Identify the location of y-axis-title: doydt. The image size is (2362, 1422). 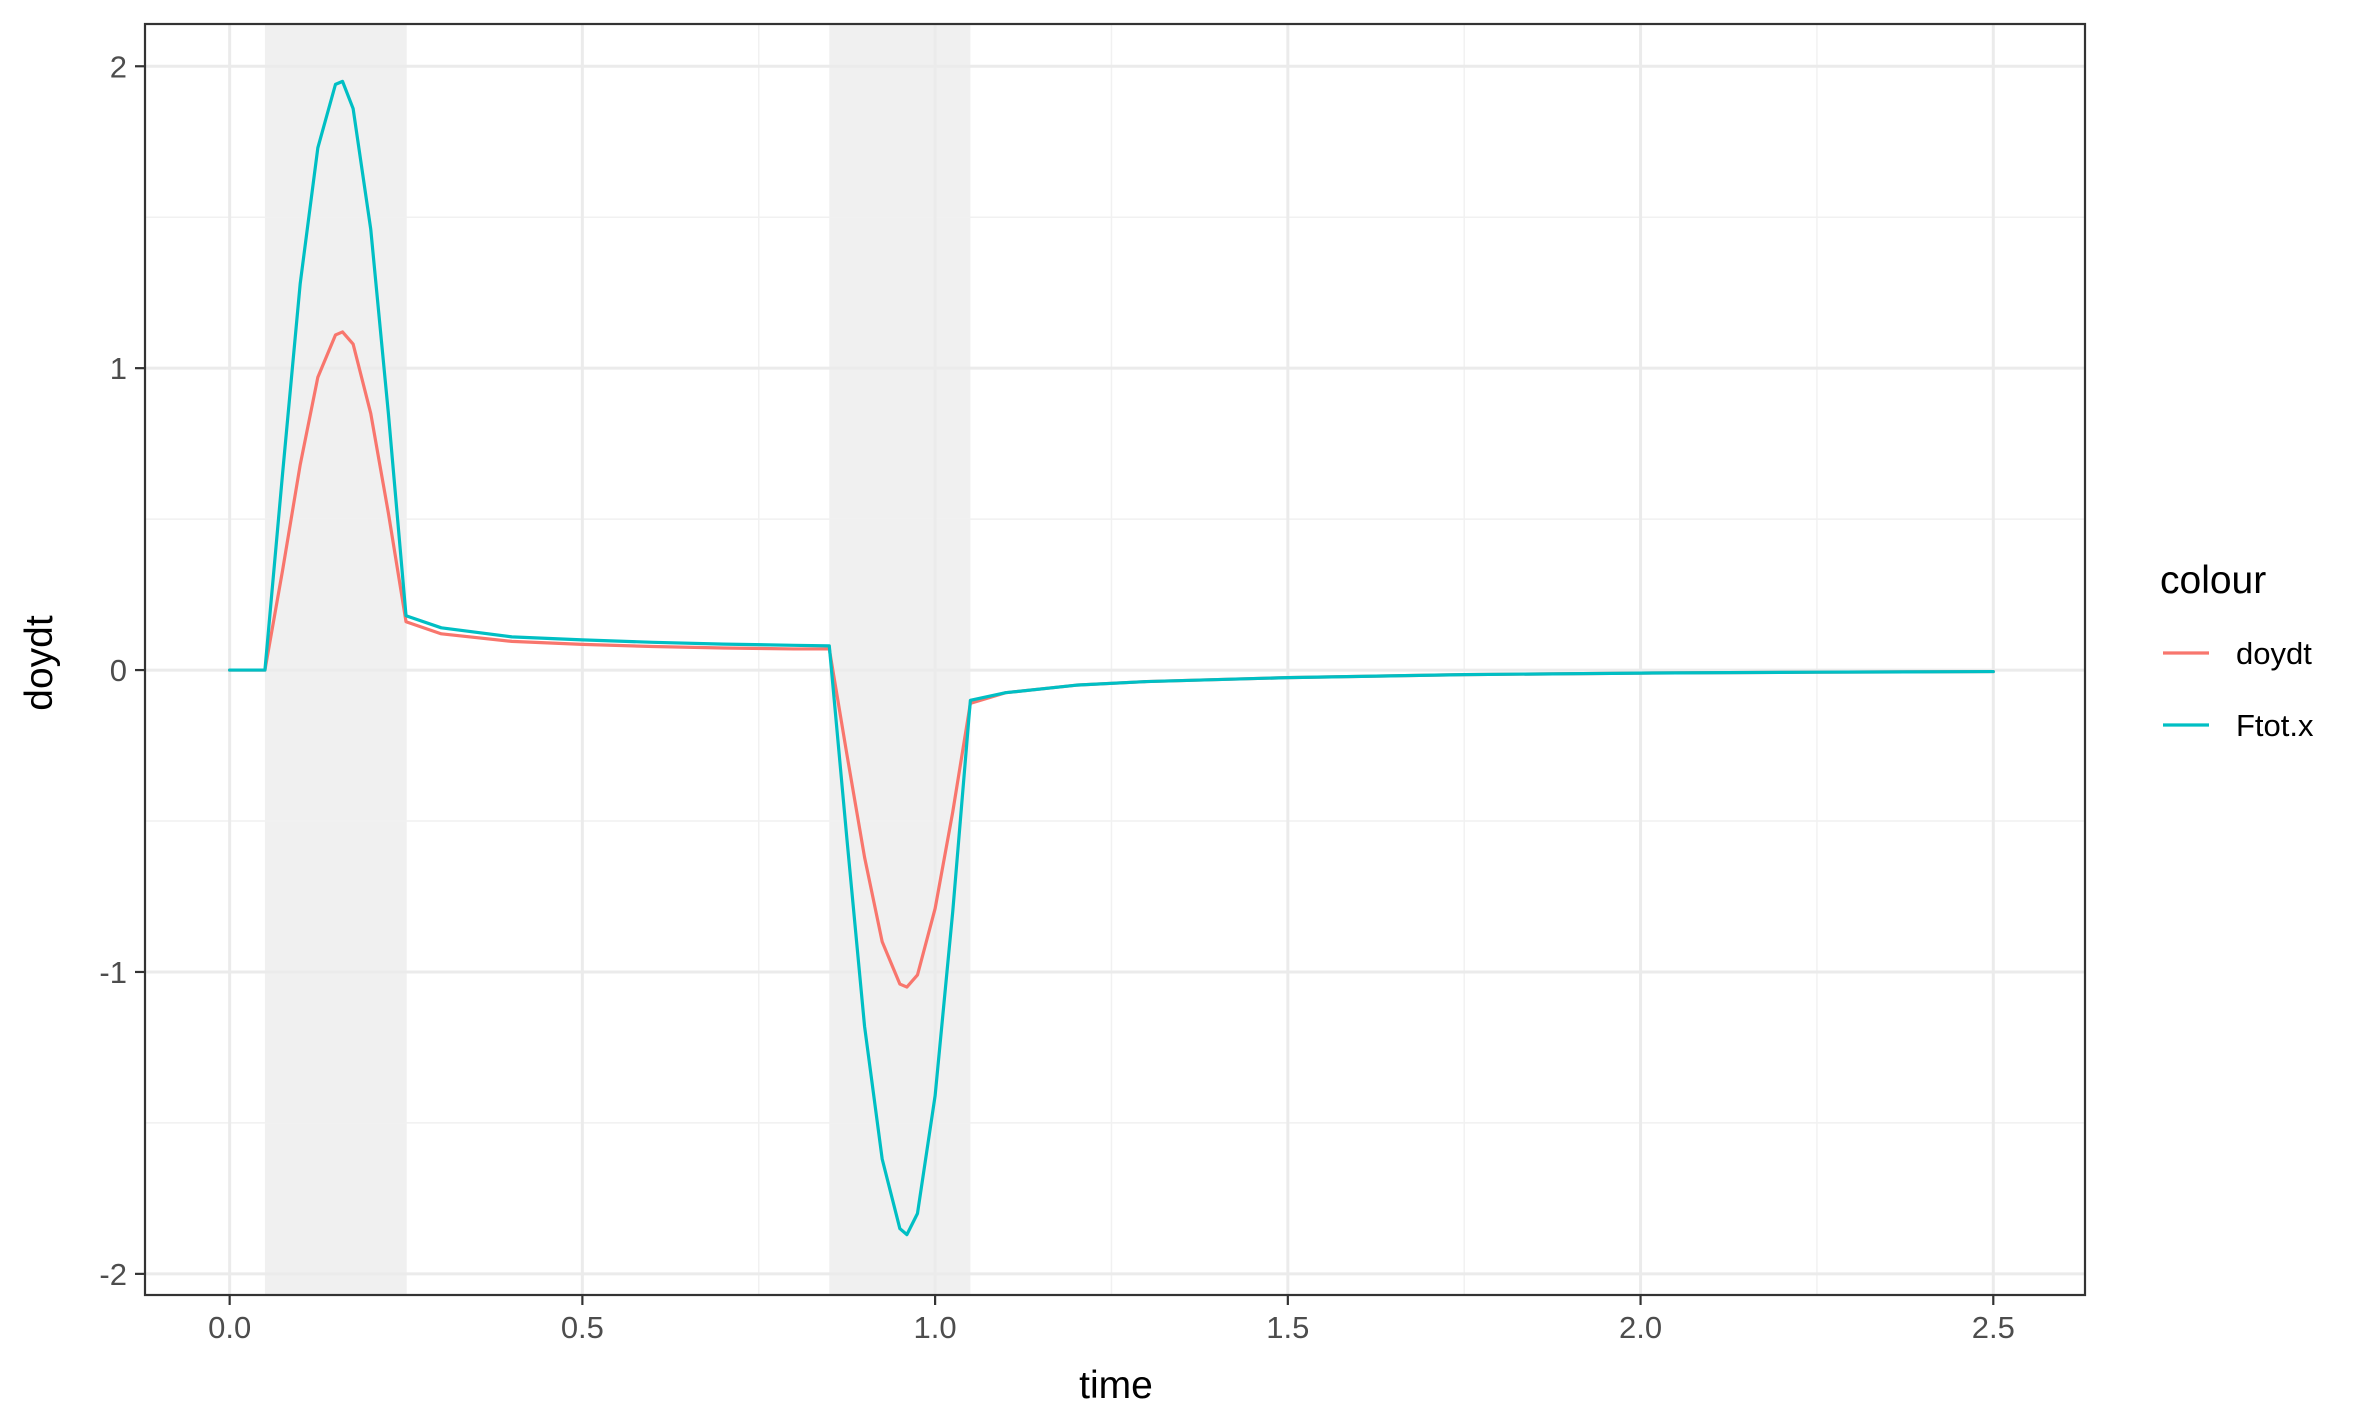
(39, 663).